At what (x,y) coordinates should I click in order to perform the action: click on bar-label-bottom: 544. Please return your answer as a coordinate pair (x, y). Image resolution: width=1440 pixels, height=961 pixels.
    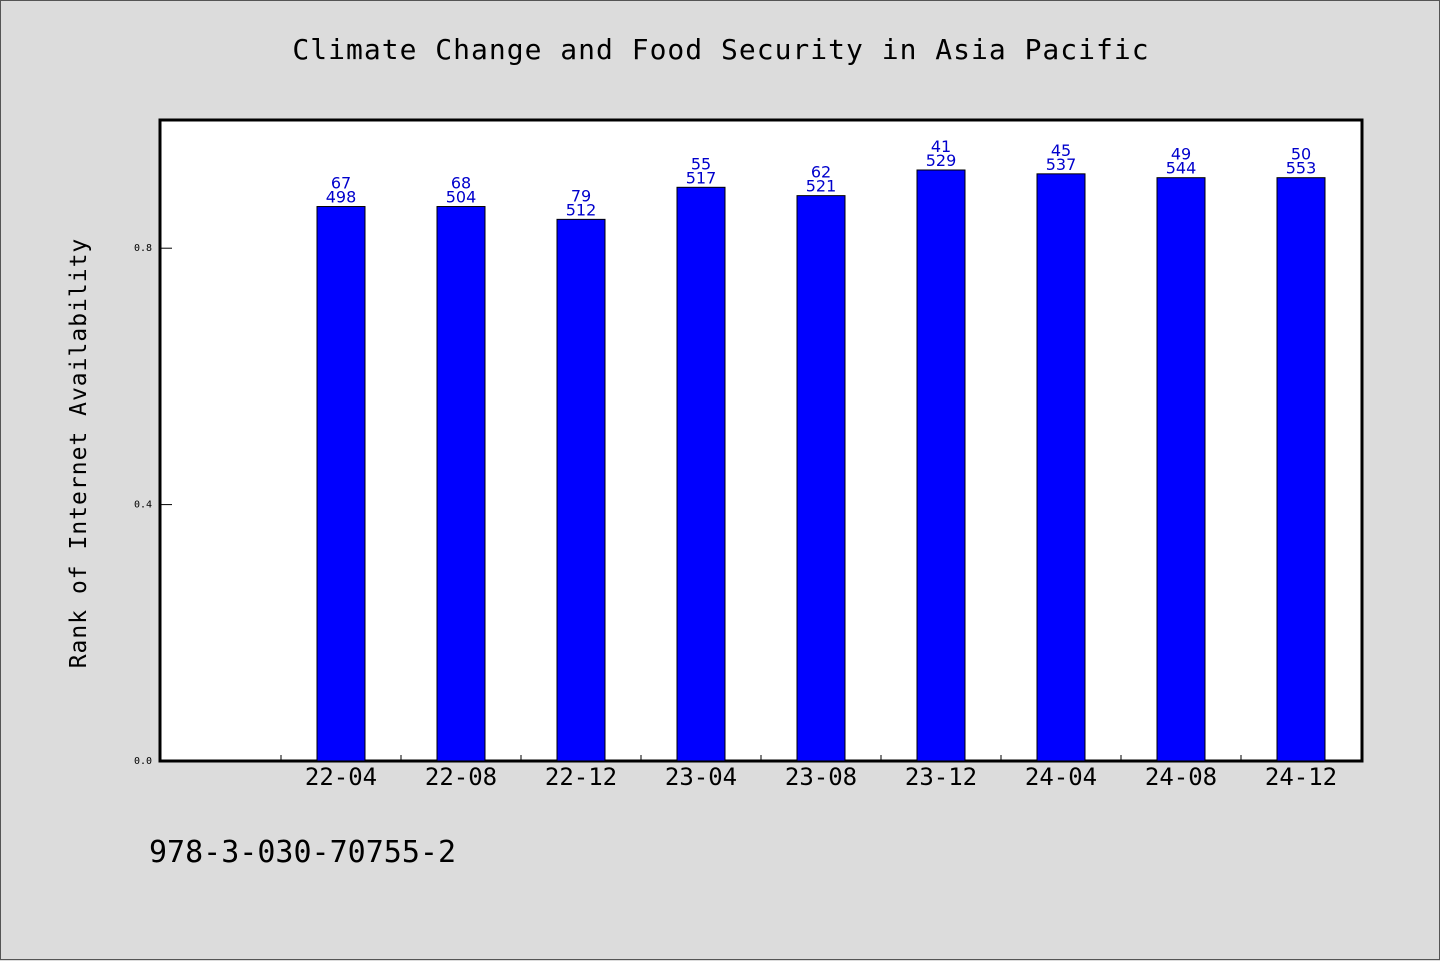
    Looking at the image, I should click on (1181, 168).